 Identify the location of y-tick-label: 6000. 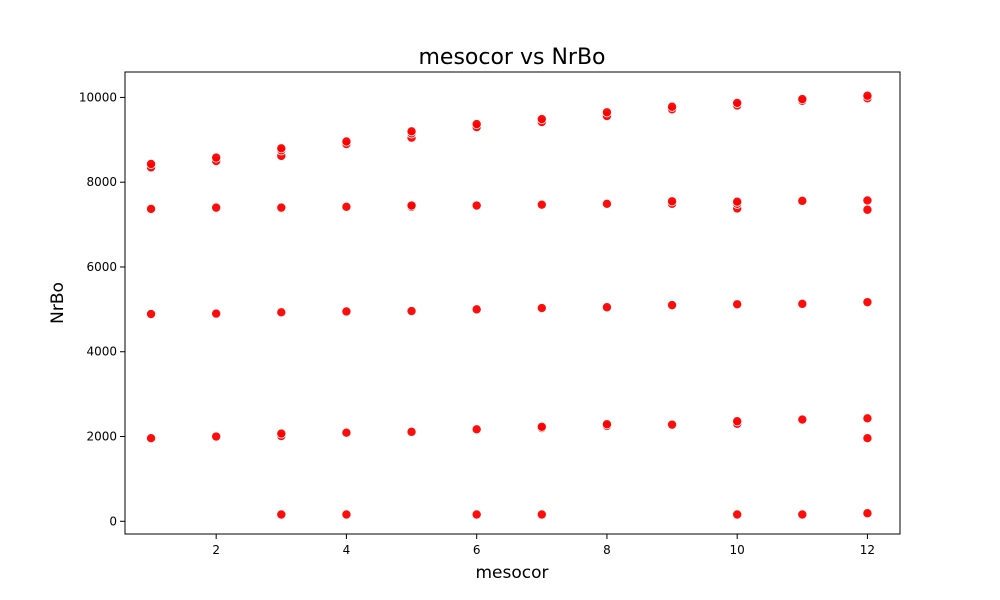
(101, 267).